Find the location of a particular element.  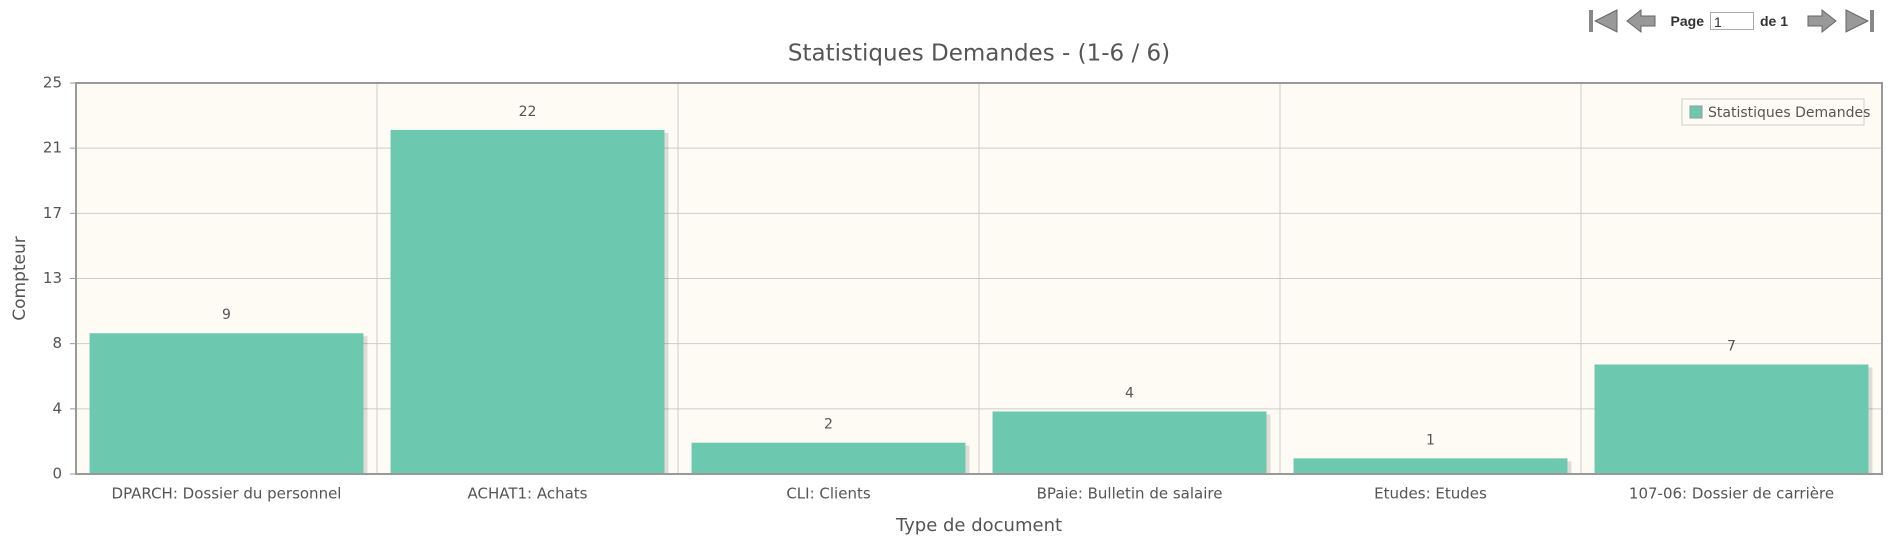

prev-page-button is located at coordinates (1641, 21).